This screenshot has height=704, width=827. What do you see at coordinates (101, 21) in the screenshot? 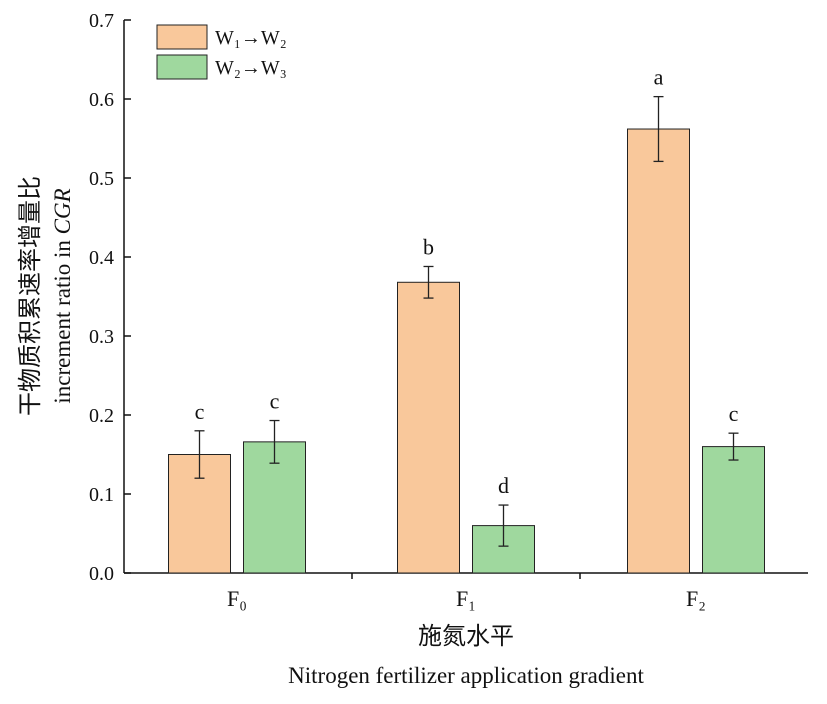
I see `y-tick-label: 0.7` at bounding box center [101, 21].